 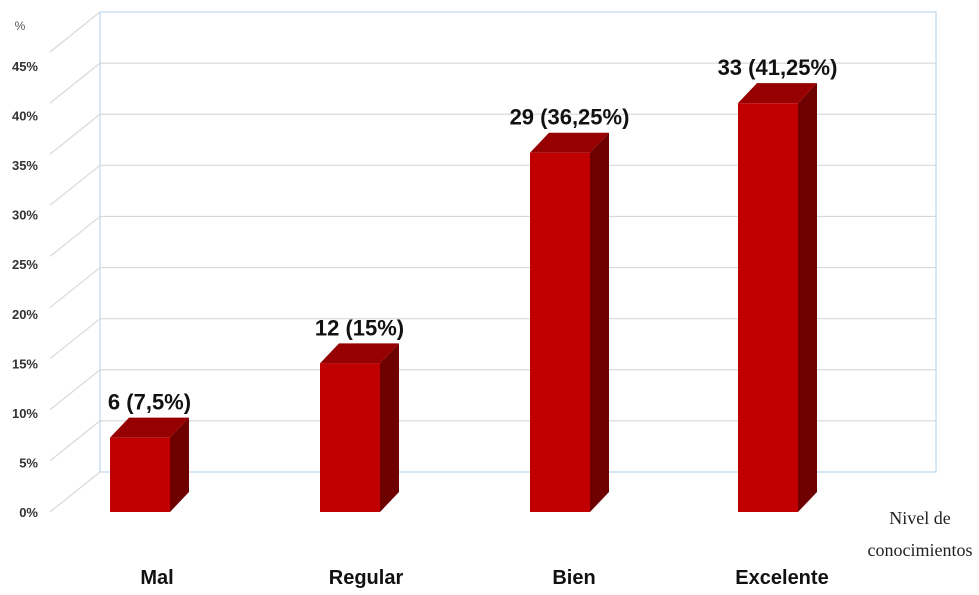 I want to click on x-axis-label-line-2: conocimientos, so click(x=920, y=550).